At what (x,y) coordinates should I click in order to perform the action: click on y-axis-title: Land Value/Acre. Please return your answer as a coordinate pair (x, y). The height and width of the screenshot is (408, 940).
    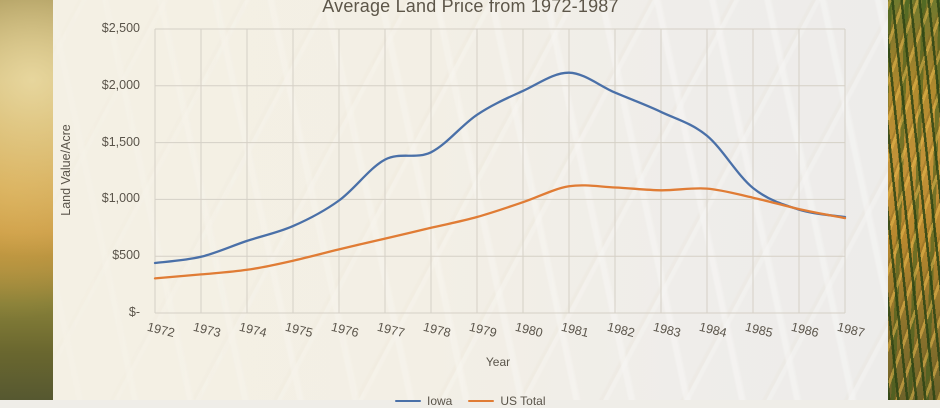
    Looking at the image, I should click on (66, 170).